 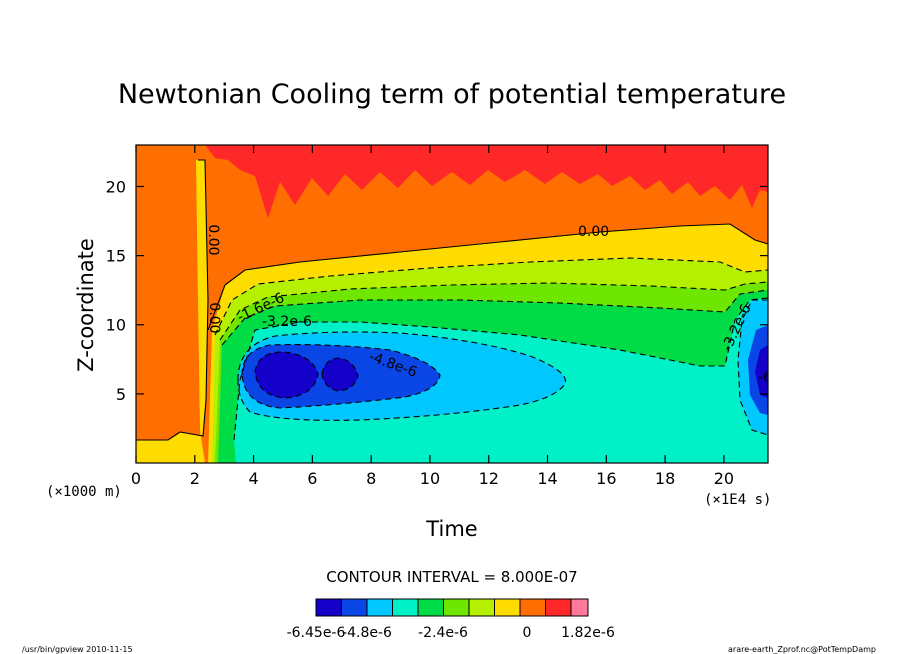 What do you see at coordinates (443, 633) in the screenshot?
I see `colorbar-tick-label: -2.4e-6` at bounding box center [443, 633].